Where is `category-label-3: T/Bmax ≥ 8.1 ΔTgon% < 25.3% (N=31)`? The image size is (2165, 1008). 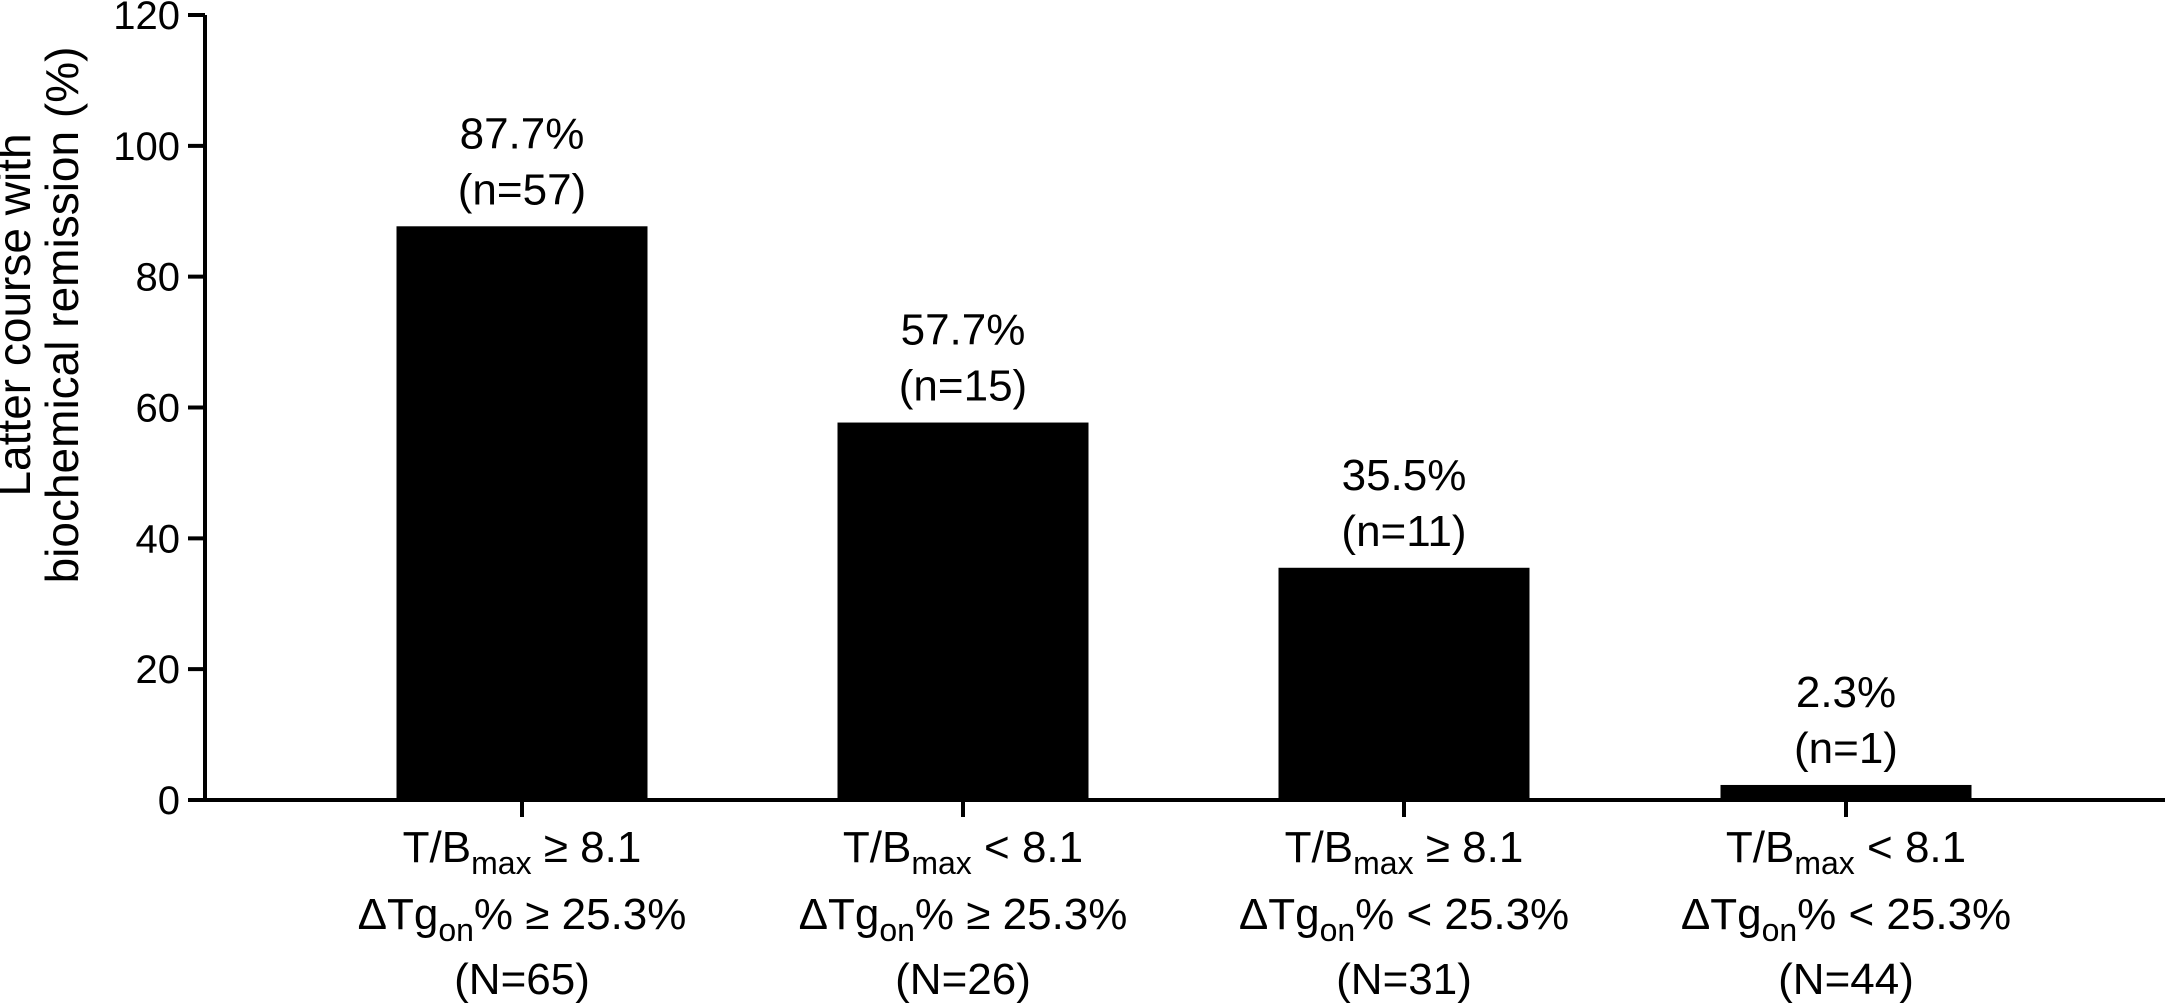
category-label-3: T/Bmax ≥ 8.1 ΔTgon% < 25.3% (N=31) is located at coordinates (1404, 913).